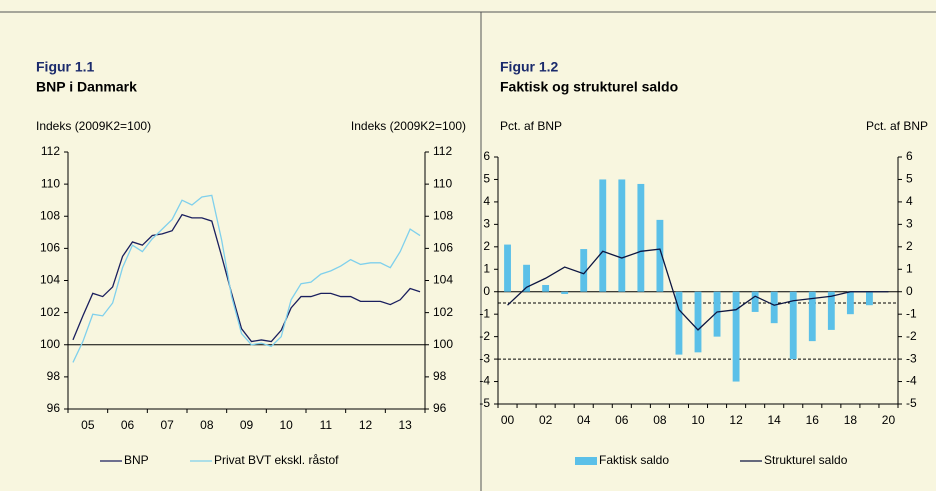  What do you see at coordinates (484, 358) in the screenshot?
I see `y-tick-label: -3` at bounding box center [484, 358].